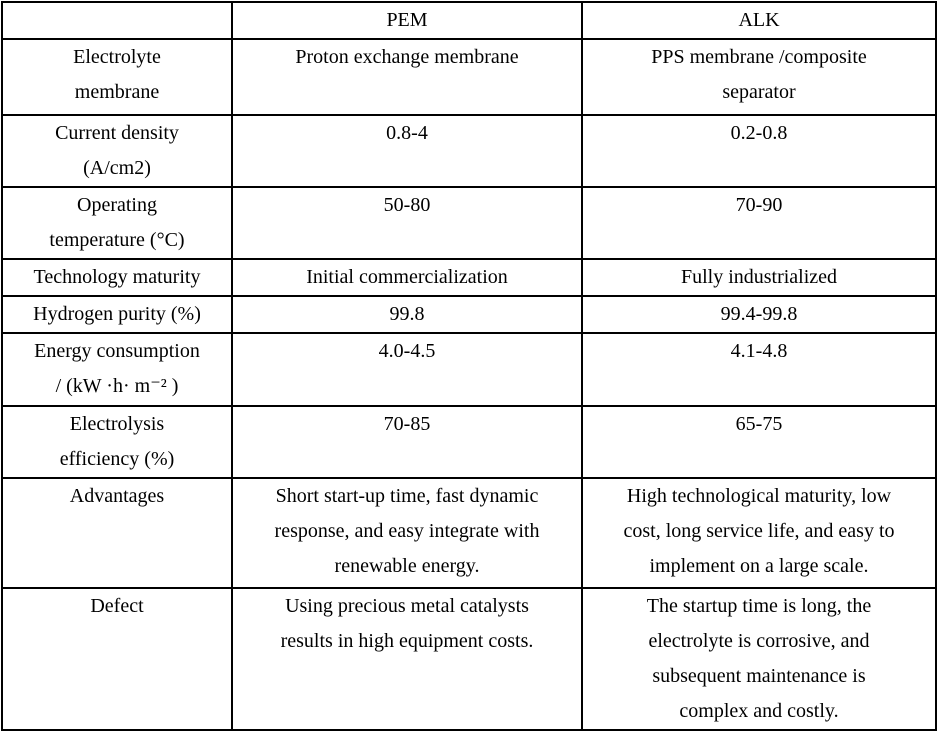  I want to click on column-header-alk: ALK, so click(759, 20).